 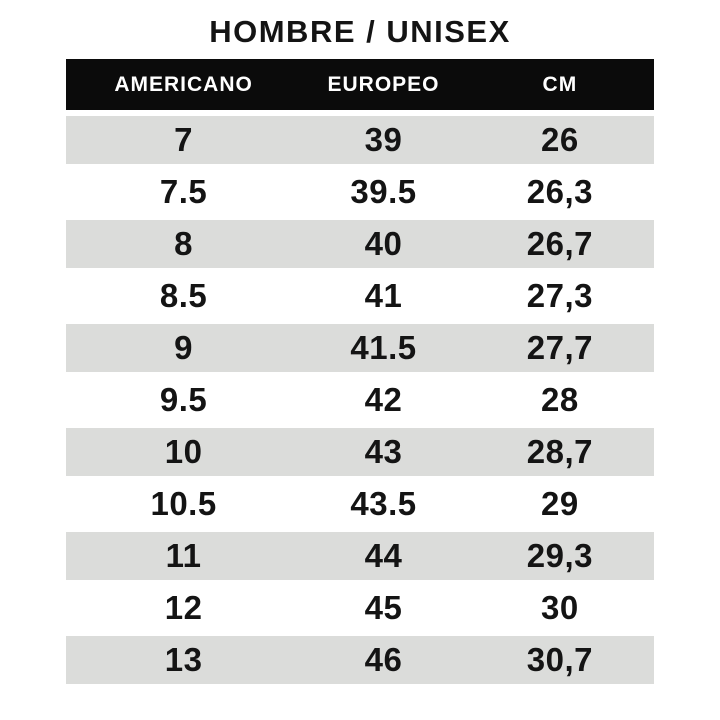 I want to click on column-header-europeo: EUROPEO, so click(x=383, y=84).